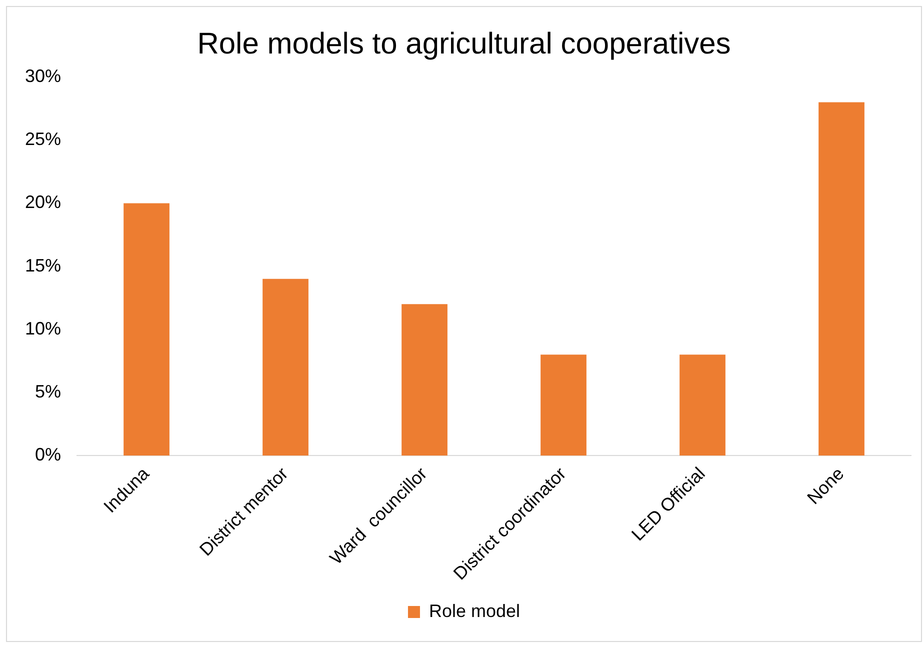 The height and width of the screenshot is (646, 924). Describe the element at coordinates (43, 76) in the screenshot. I see `y-tick-label: 30%` at that location.